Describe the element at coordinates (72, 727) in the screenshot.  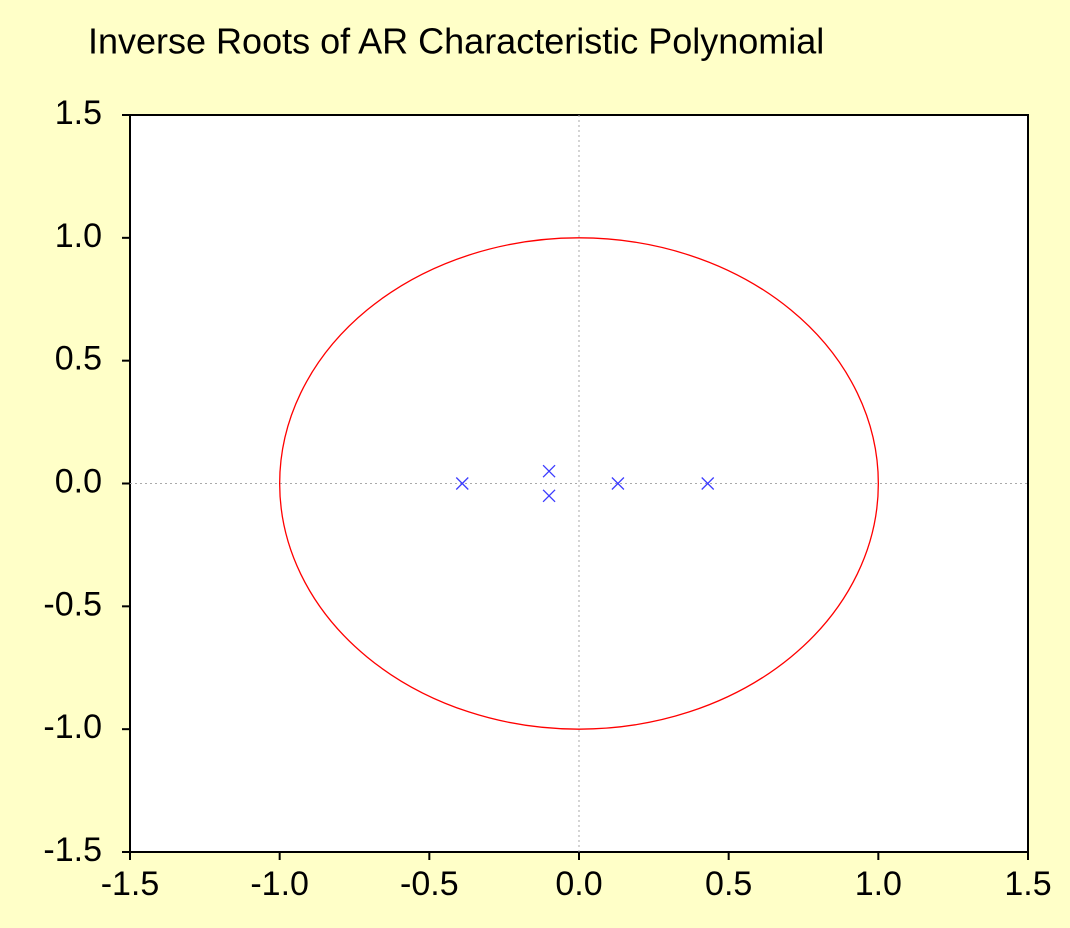
I see `y-tick-label: -1.0` at that location.